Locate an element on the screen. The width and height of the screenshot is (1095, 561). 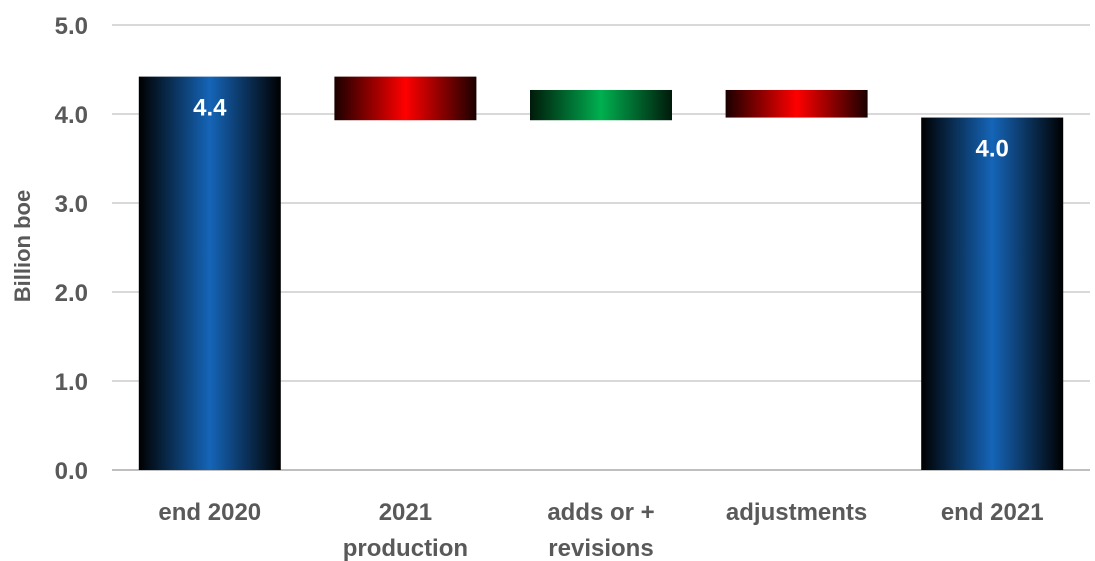
y-tick-label: 0.0 is located at coordinates (71, 471).